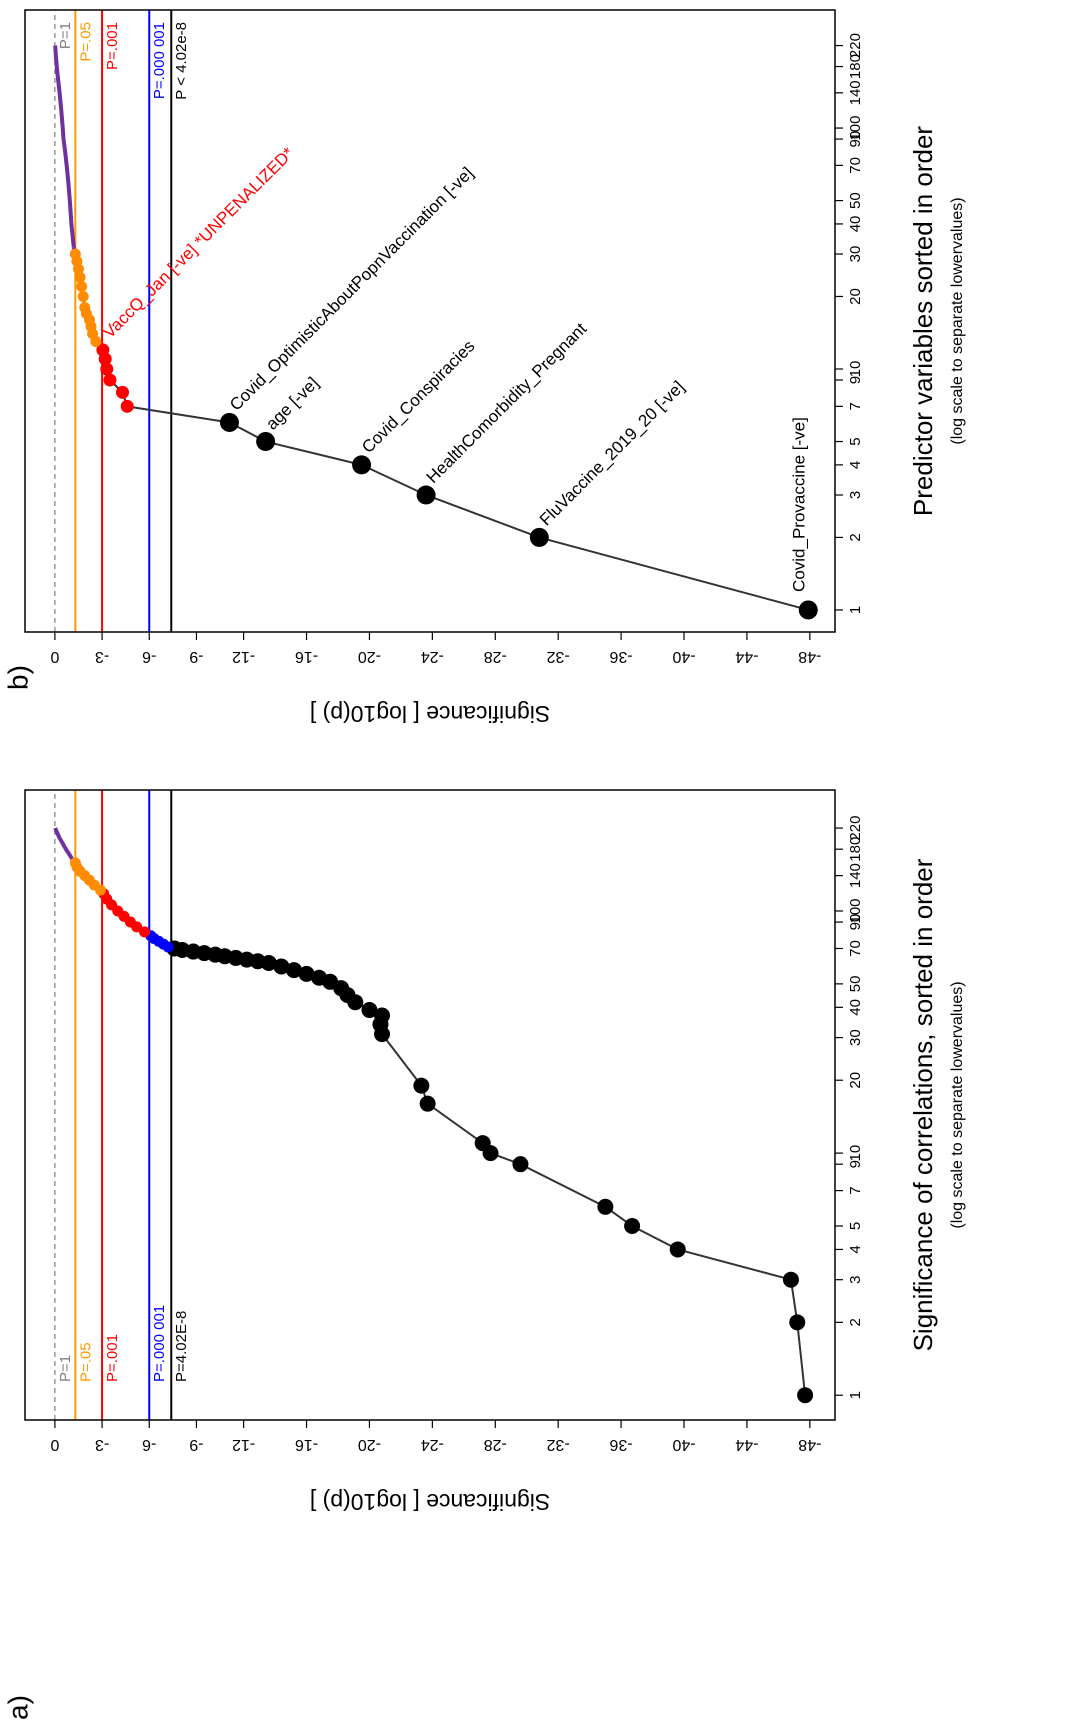 This screenshot has height=1736, width=1085. I want to click on x-tick-label: 3, so click(855, 495).